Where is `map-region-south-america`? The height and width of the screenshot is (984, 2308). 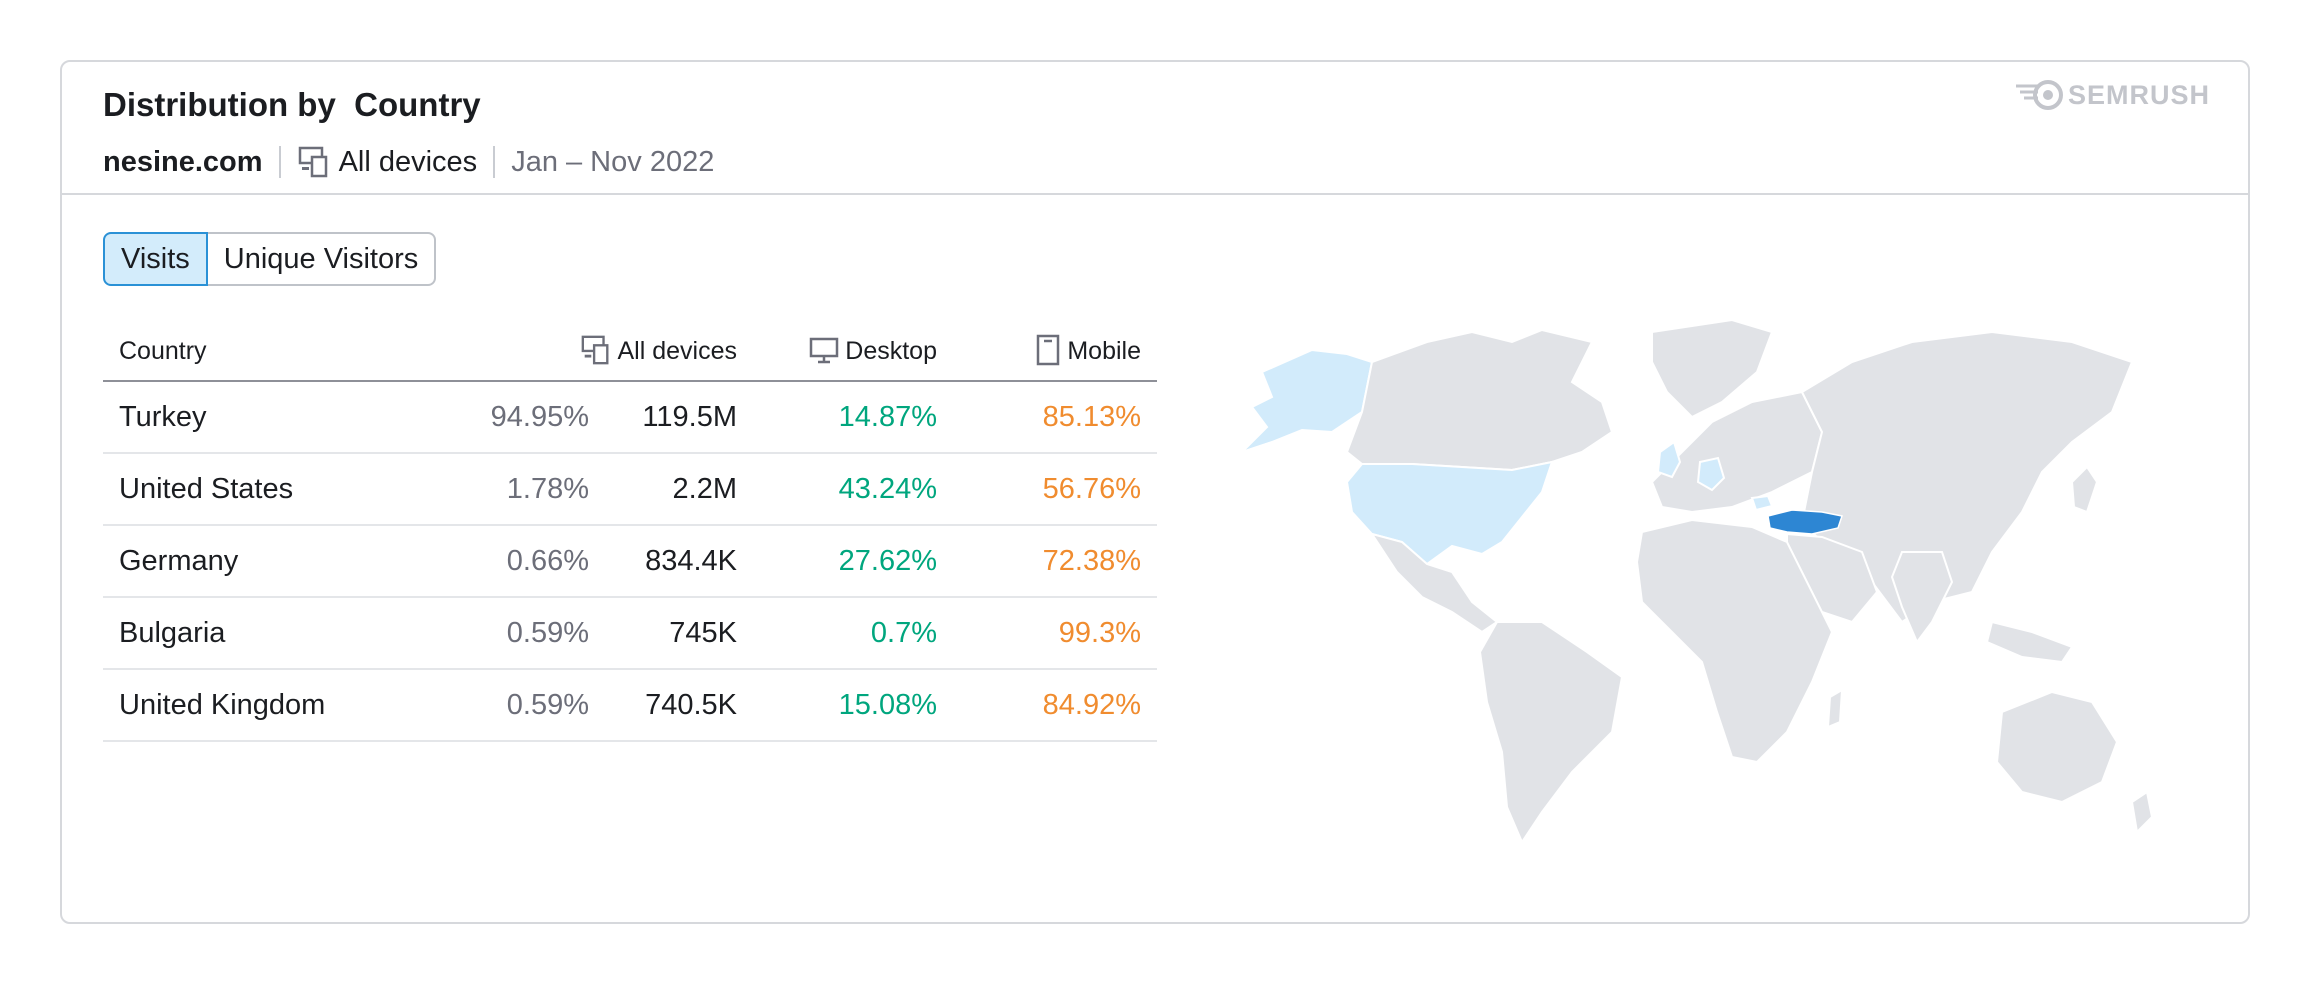
map-region-south-america is located at coordinates (1551, 733).